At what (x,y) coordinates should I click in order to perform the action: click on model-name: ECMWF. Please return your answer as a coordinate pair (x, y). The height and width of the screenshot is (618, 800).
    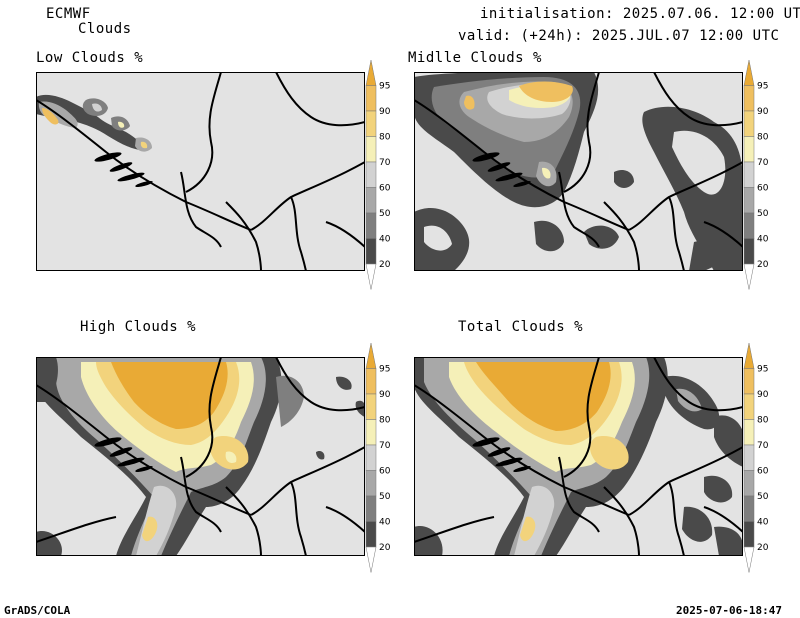
    Looking at the image, I should click on (68, 14).